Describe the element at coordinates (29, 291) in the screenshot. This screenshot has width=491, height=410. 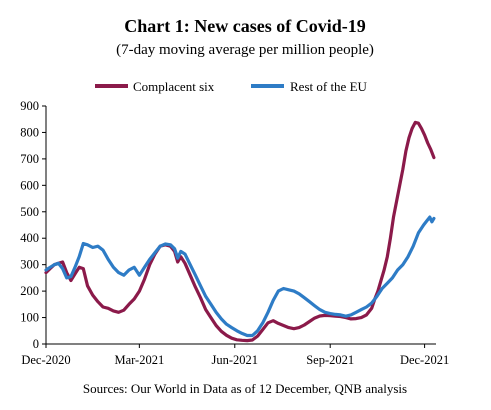
I see `y-tick-label: 200` at that location.